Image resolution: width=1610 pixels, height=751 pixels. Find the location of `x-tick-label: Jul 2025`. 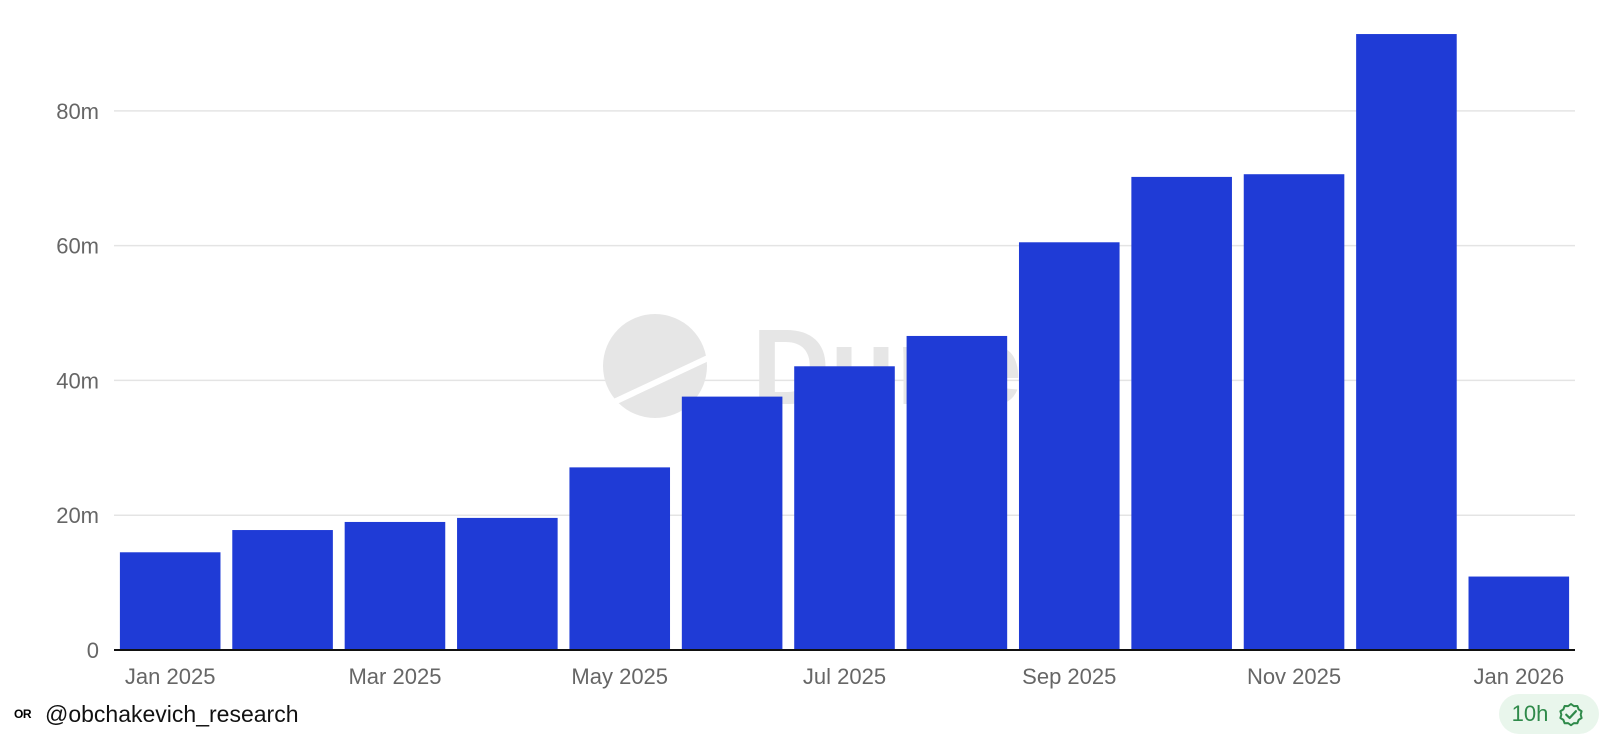

x-tick-label: Jul 2025 is located at coordinates (844, 676).